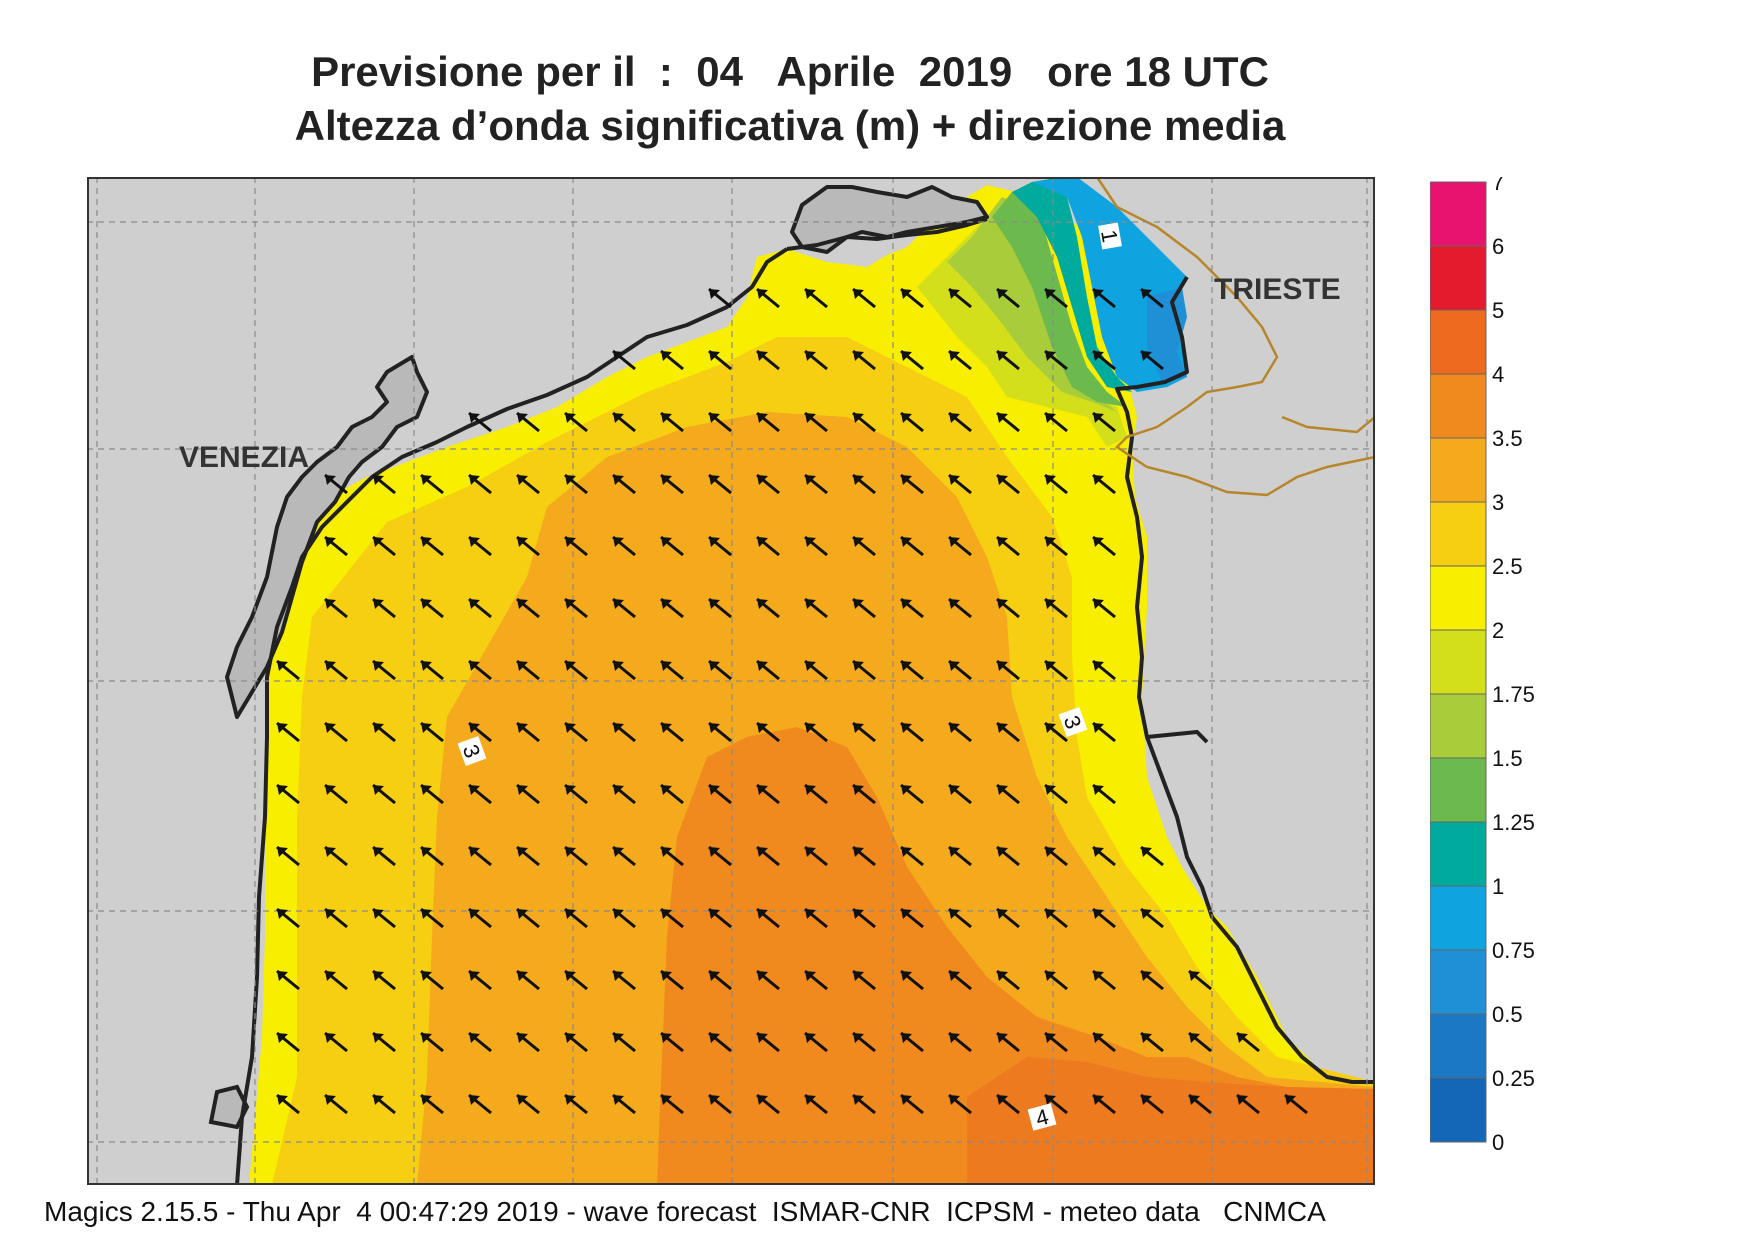 Image resolution: width=1755 pixels, height=1242 pixels. Describe the element at coordinates (1177, 736) in the screenshot. I see `istria-peninsula-land` at that location.